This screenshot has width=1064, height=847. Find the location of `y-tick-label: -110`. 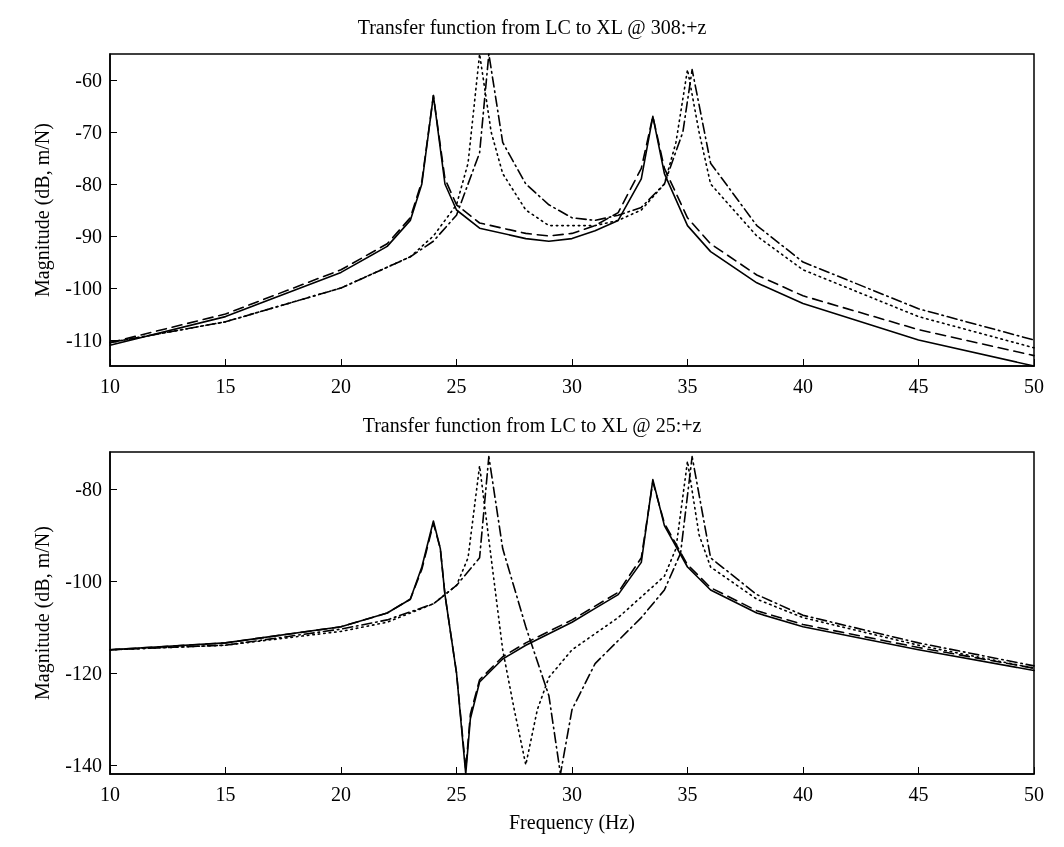

y-tick-label: -110 is located at coordinates (84, 340).